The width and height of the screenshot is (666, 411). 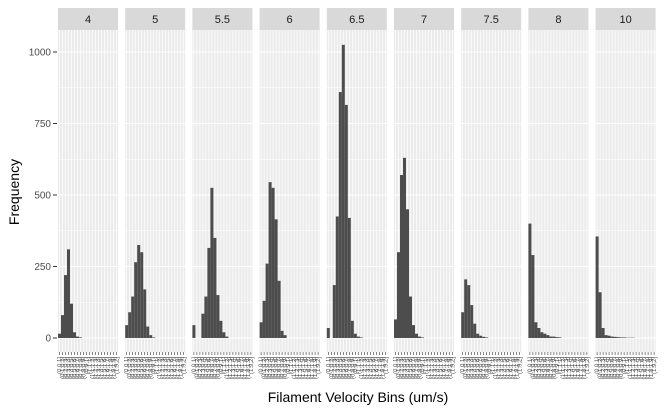 What do you see at coordinates (558, 20) in the screenshot?
I see `facet-strip-label: 8` at bounding box center [558, 20].